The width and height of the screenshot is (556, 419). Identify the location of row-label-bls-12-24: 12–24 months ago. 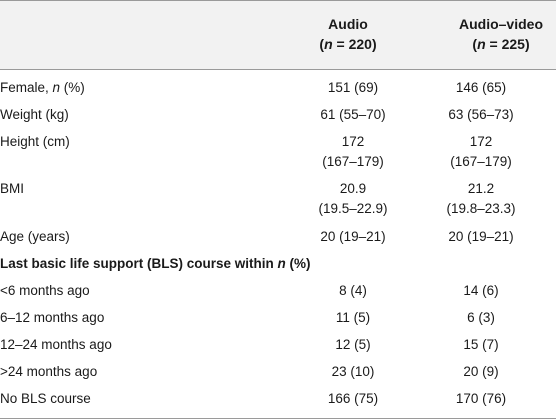
(56, 344).